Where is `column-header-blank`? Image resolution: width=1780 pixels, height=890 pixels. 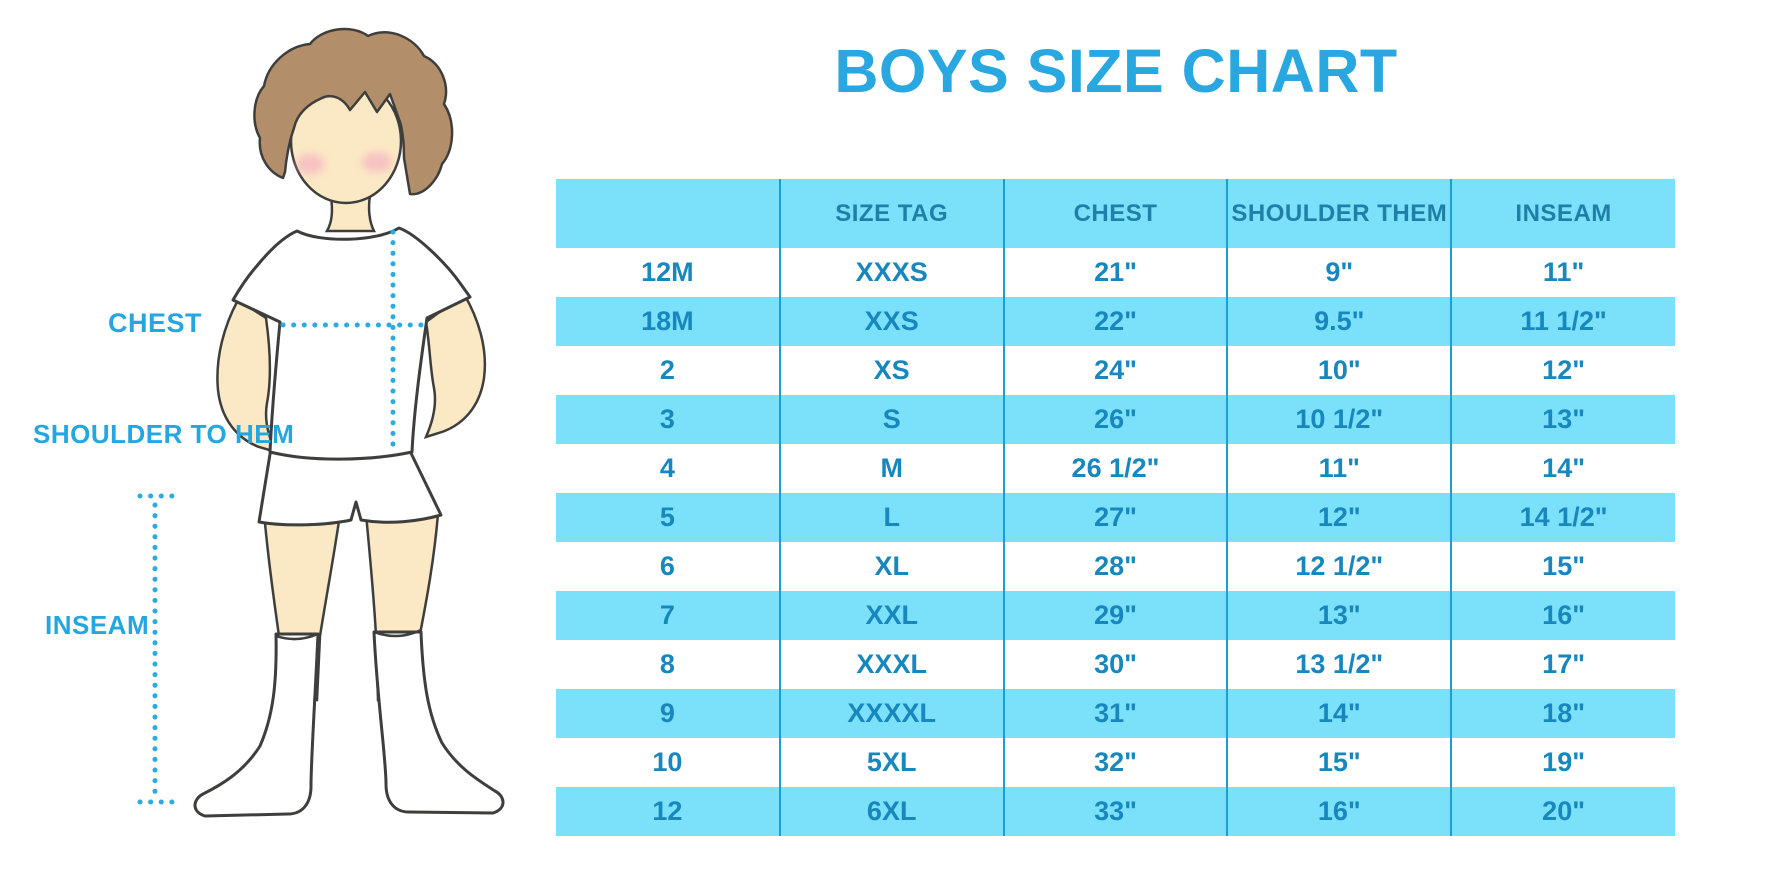
column-header-blank is located at coordinates (668, 213).